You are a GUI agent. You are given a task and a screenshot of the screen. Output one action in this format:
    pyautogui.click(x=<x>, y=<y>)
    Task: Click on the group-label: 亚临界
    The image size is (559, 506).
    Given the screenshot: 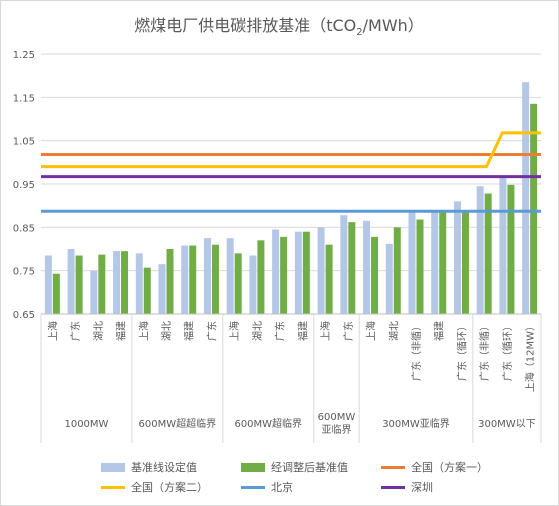 What is the action you would take?
    pyautogui.click(x=336, y=429)
    